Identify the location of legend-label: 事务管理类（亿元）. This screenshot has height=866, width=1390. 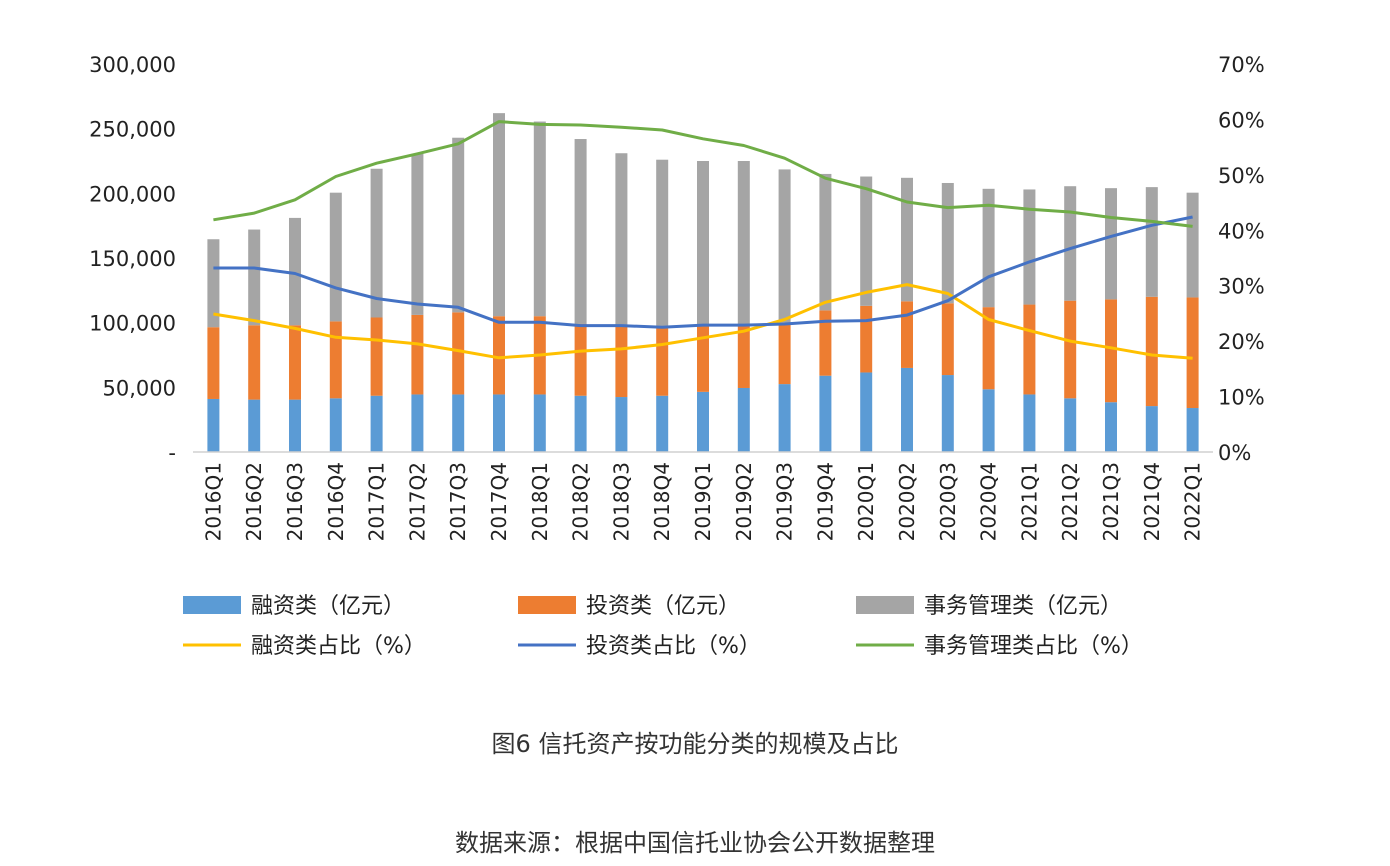
(1023, 606).